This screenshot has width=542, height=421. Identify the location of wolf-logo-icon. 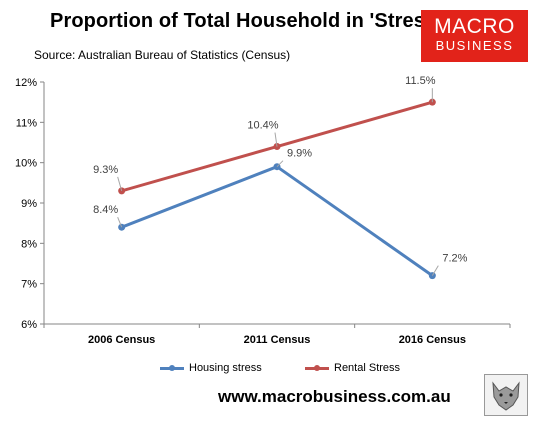
(506, 395).